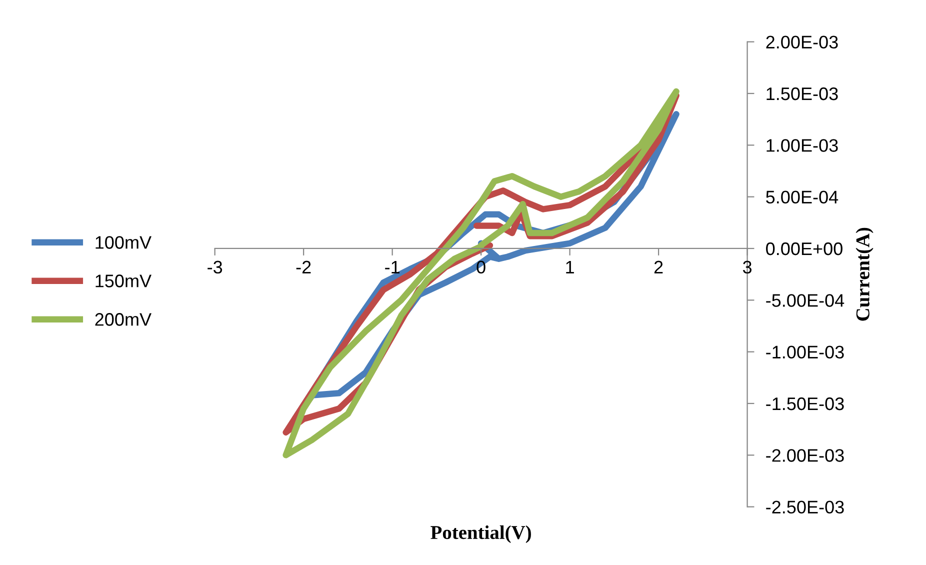 The image size is (926, 565). Describe the element at coordinates (215, 267) in the screenshot. I see `x-tick-label: -3` at that location.